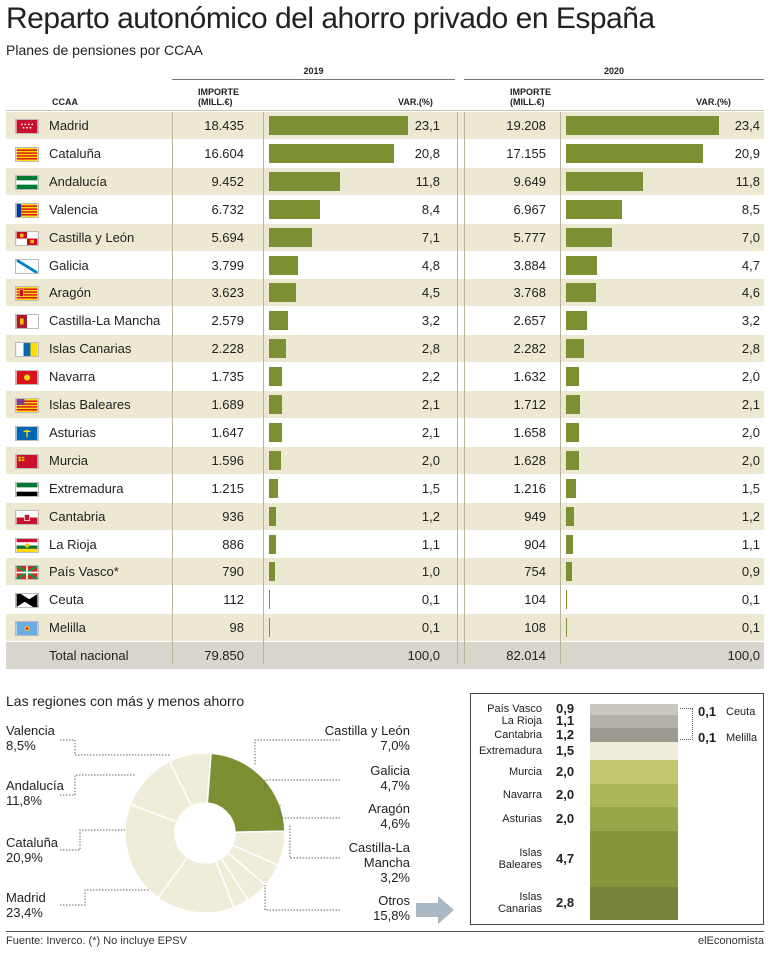 Image resolution: width=770 pixels, height=953 pixels. What do you see at coordinates (750, 572) in the screenshot?
I see `var-2020: 0,9` at bounding box center [750, 572].